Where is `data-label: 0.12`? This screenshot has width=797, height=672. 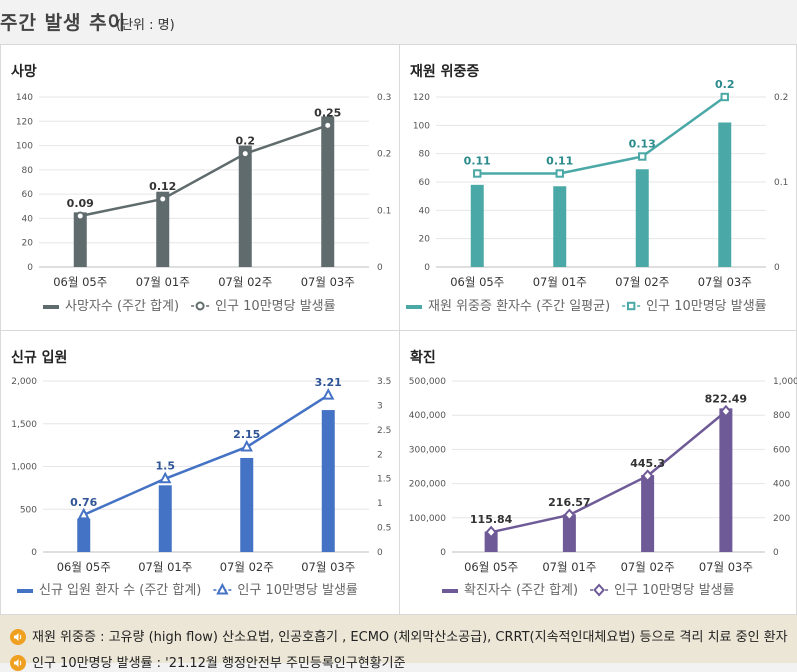 data-label: 0.12 is located at coordinates (162, 186).